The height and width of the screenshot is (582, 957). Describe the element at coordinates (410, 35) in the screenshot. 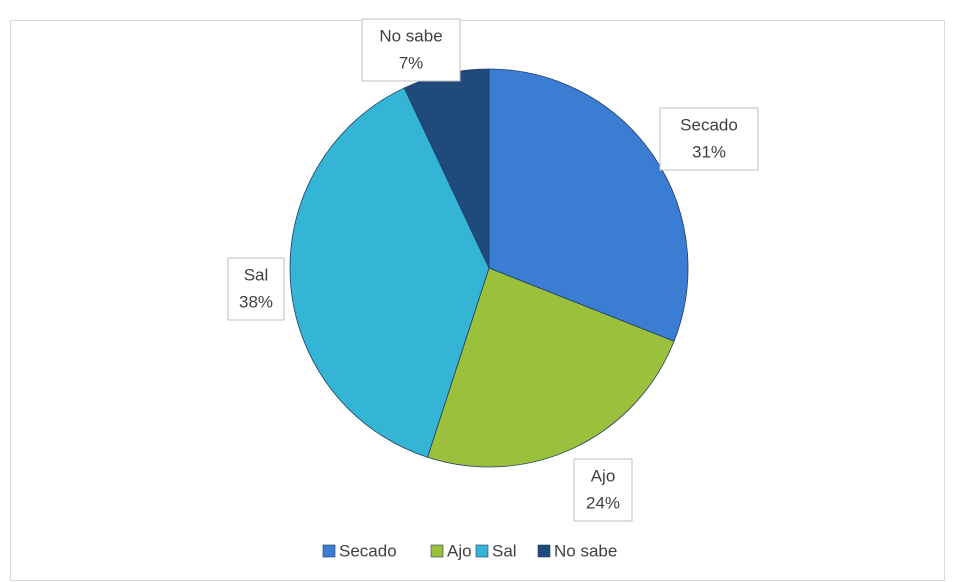

I see `data-label-category: No sabe` at that location.